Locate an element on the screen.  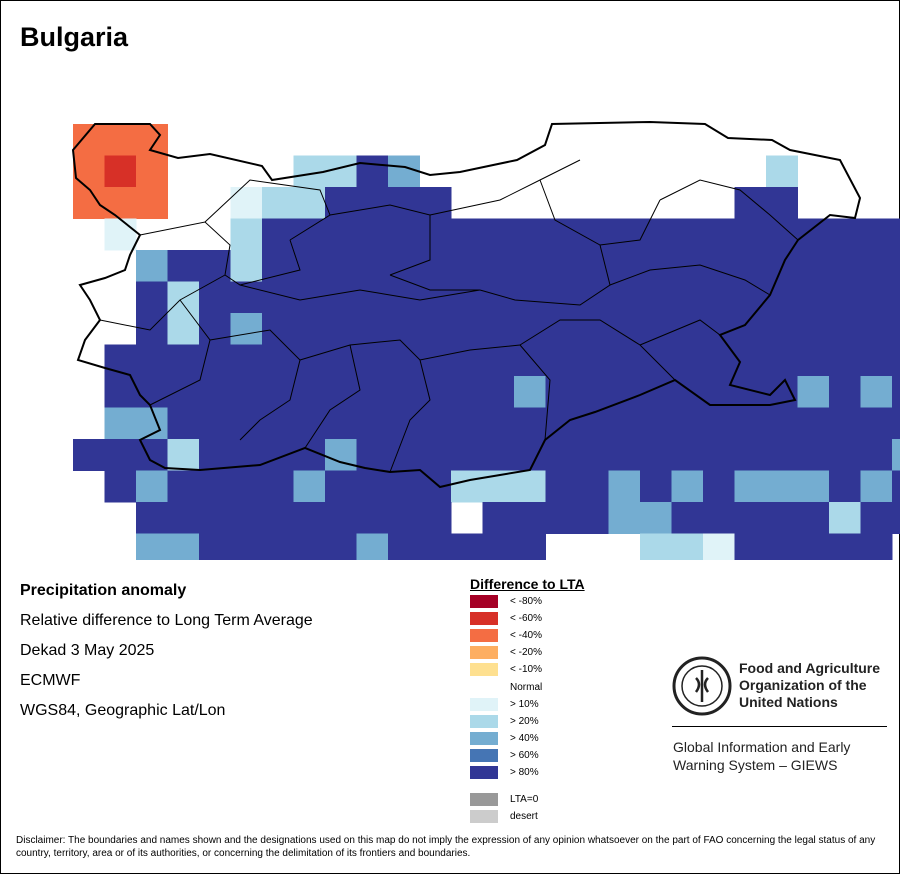
legend-label: < -20% is located at coordinates (526, 652).